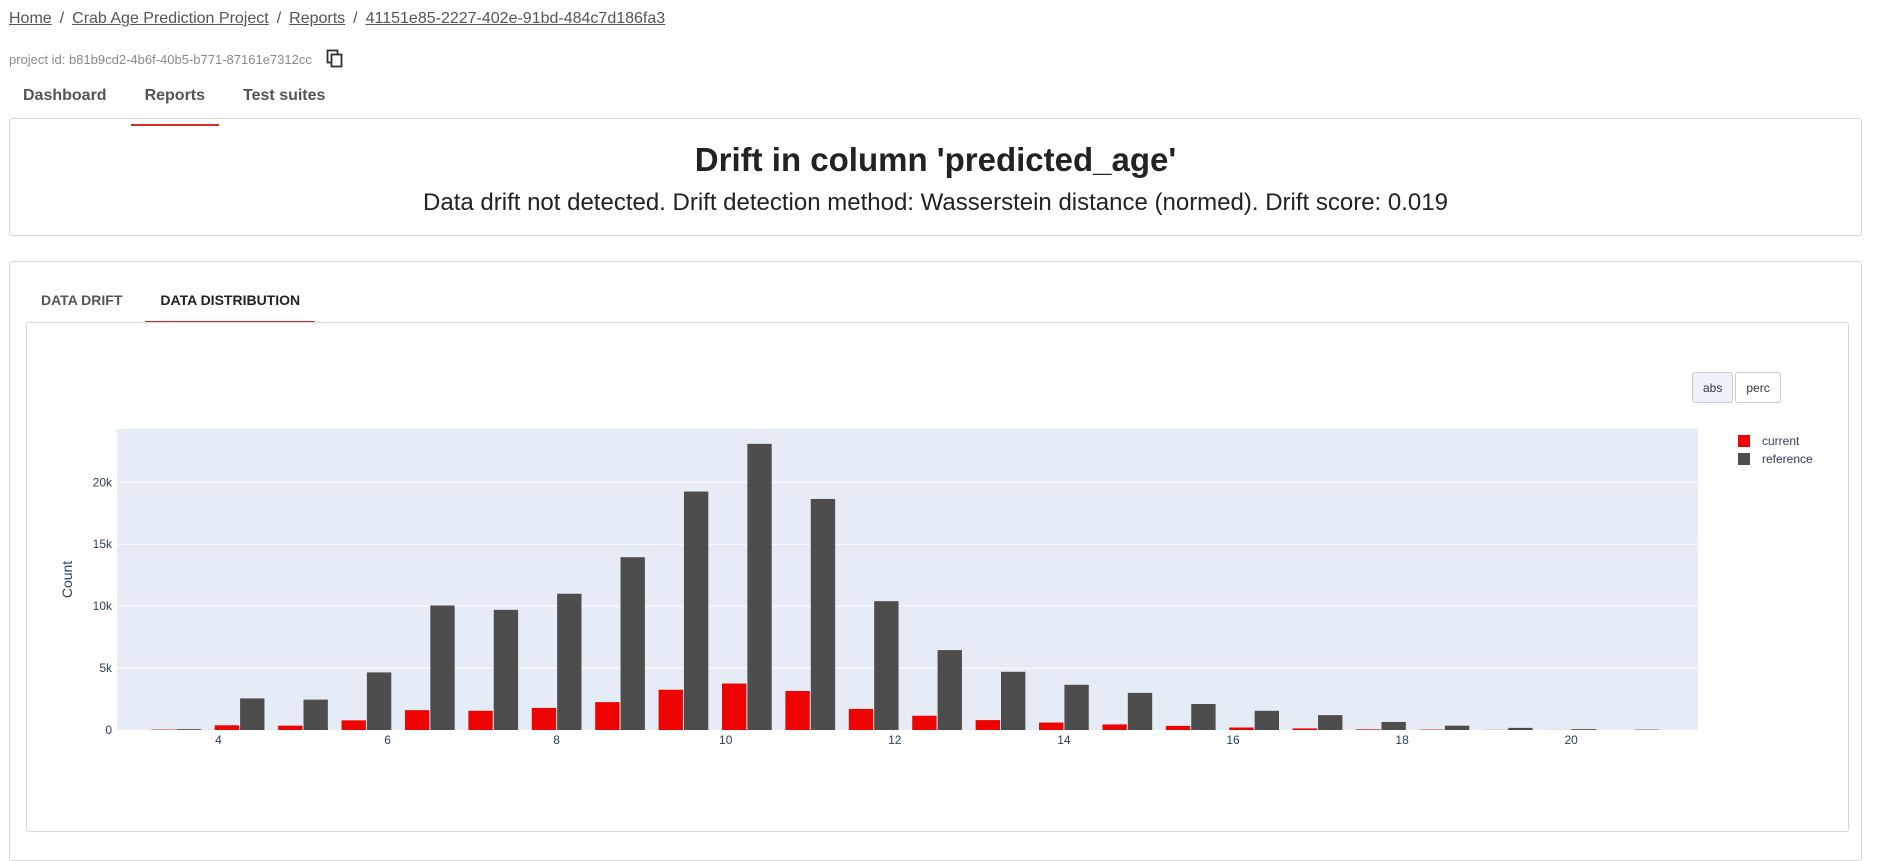  I want to click on x-tick-label: 18, so click(1402, 740).